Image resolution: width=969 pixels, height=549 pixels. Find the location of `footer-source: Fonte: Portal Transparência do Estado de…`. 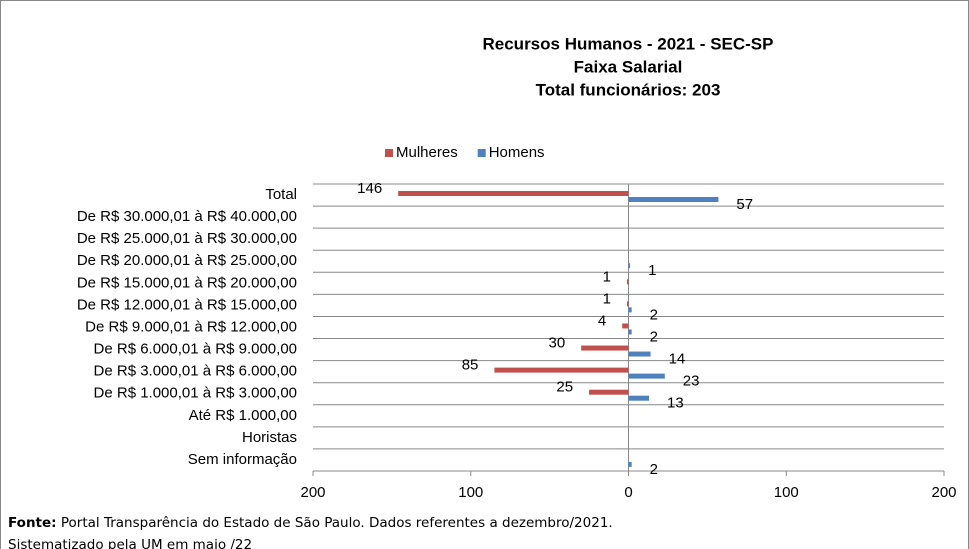

footer-source: Fonte: Portal Transparência do Estado de… is located at coordinates (310, 523).